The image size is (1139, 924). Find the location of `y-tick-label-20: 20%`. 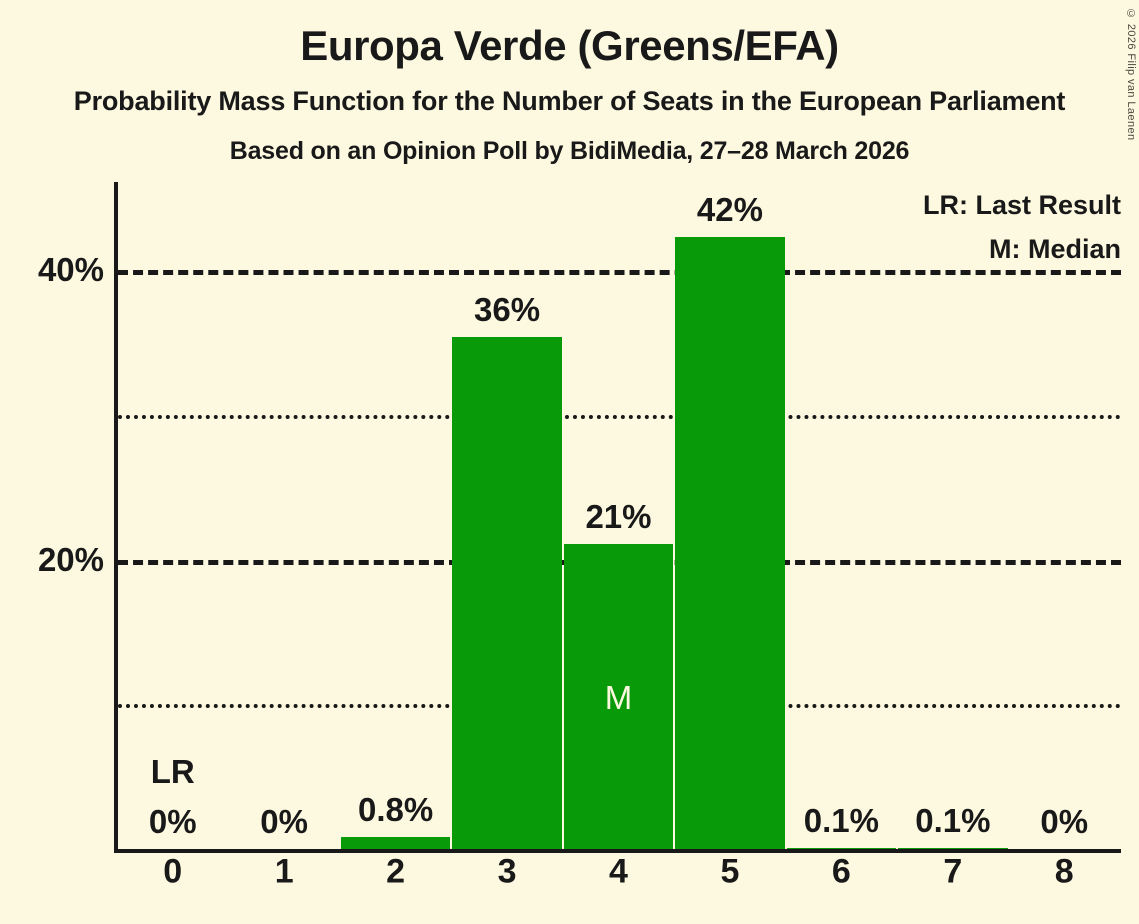

y-tick-label-20: 20% is located at coordinates (70, 559).